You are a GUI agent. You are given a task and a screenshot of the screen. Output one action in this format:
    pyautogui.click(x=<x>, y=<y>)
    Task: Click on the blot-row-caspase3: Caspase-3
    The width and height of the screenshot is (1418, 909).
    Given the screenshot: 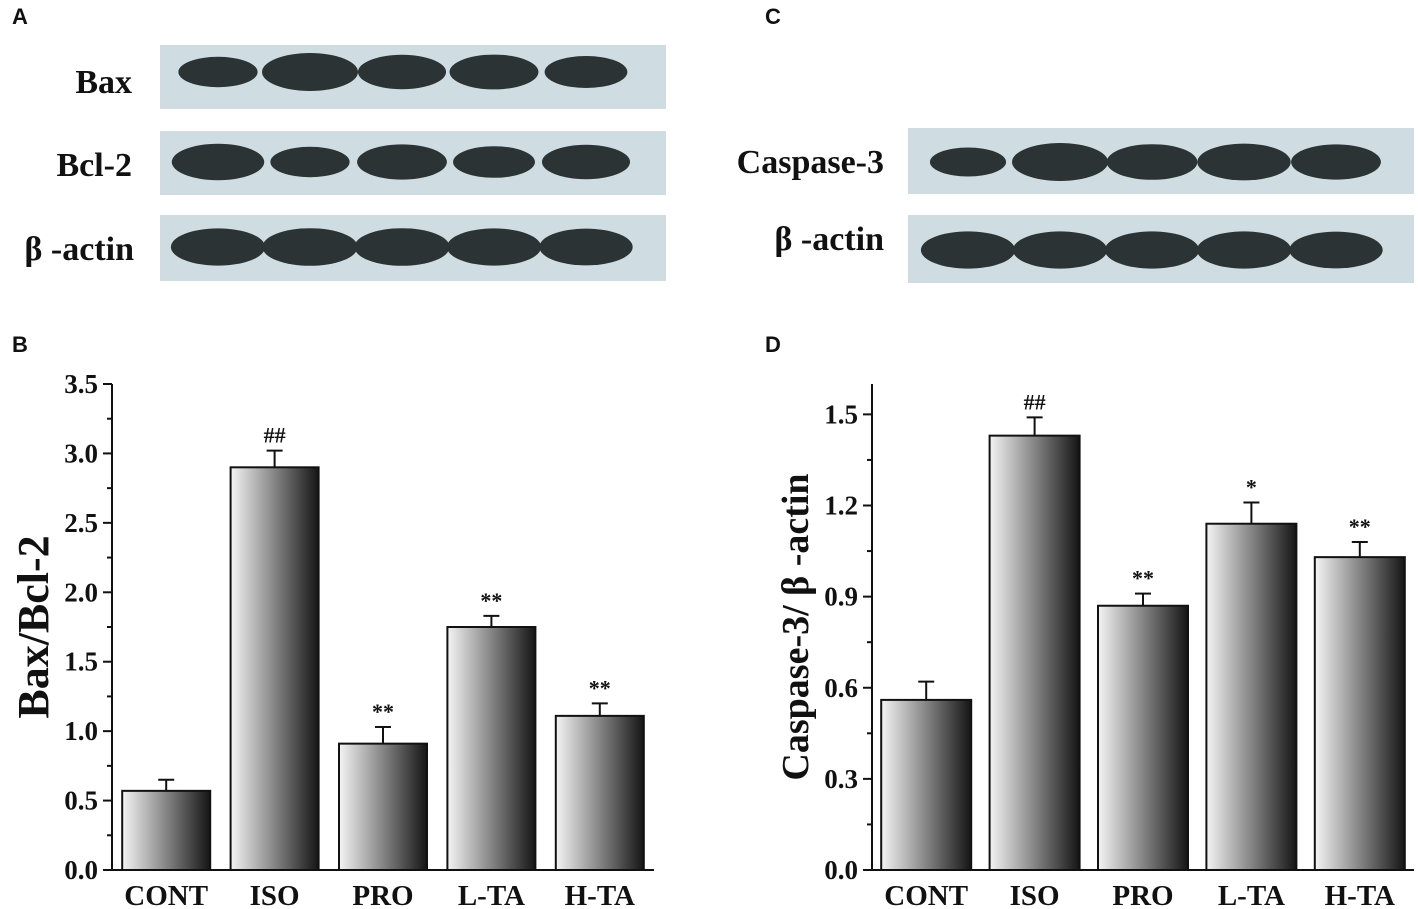 What is the action you would take?
    pyautogui.click(x=1075, y=161)
    